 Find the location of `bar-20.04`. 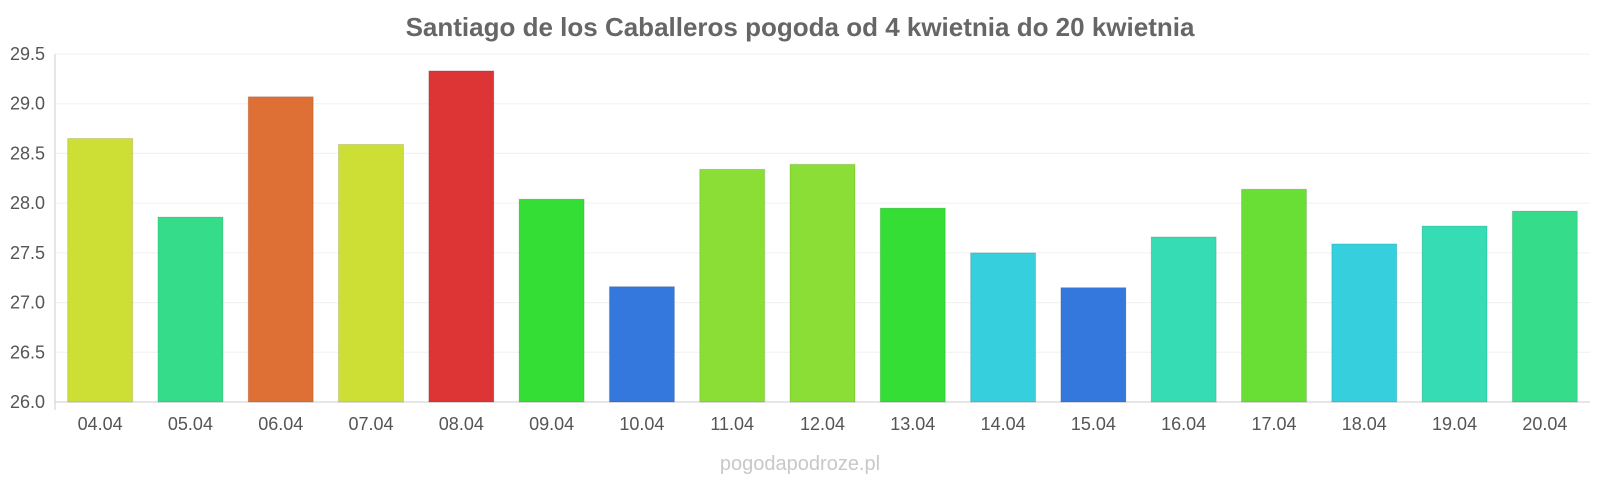

bar-20.04 is located at coordinates (1544, 306).